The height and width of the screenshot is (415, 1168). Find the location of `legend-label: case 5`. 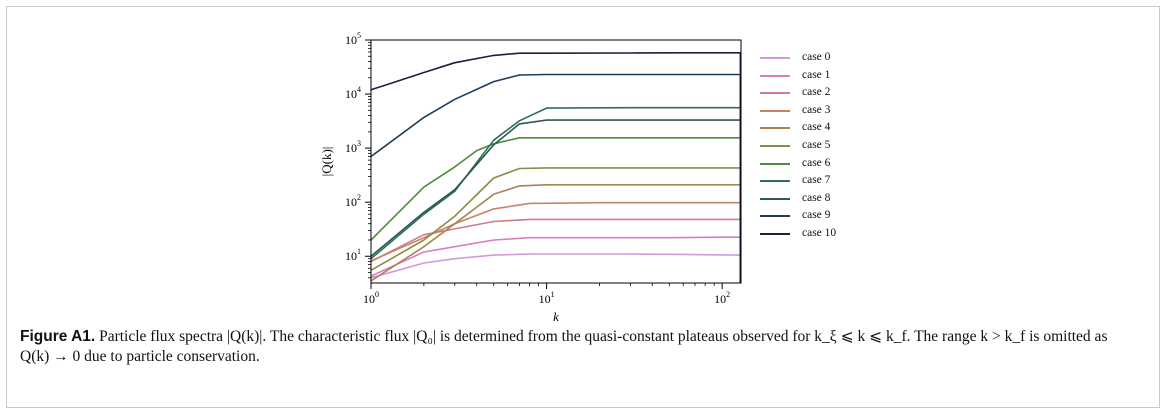

legend-label: case 5 is located at coordinates (816, 145).